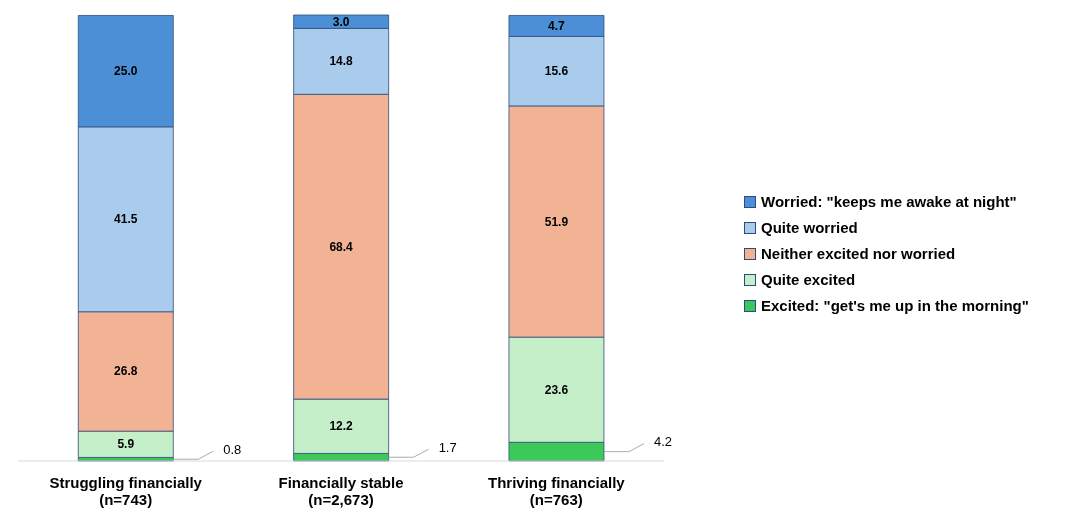 The image size is (1092, 519). I want to click on data-label: 4.2, so click(663, 442).